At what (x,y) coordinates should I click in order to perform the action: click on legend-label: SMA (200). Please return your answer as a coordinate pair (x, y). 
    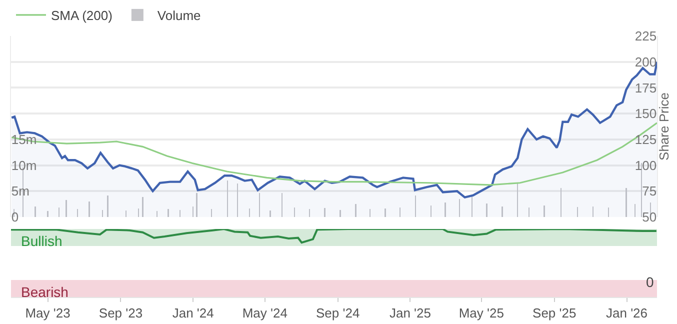
    Looking at the image, I should click on (81, 16).